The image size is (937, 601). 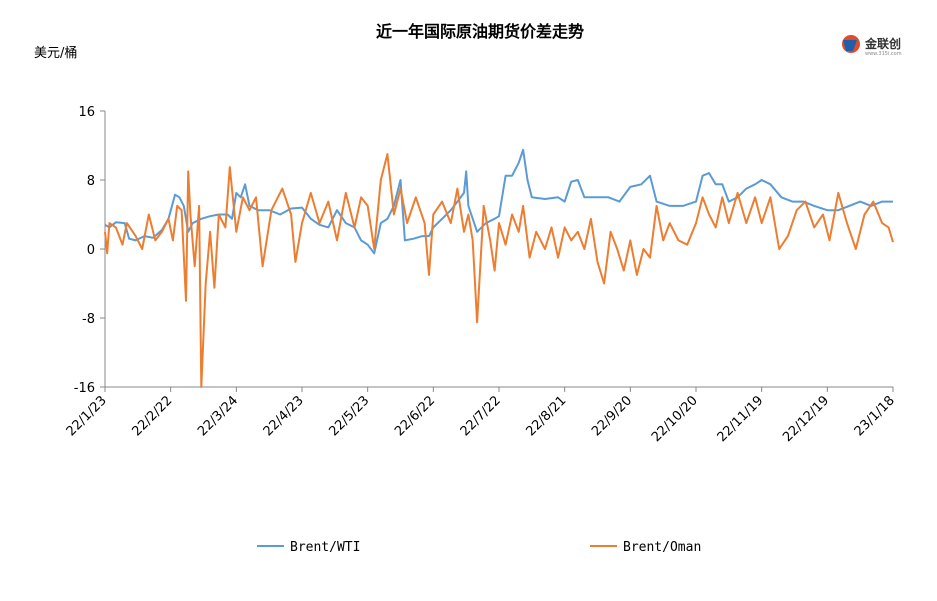 What do you see at coordinates (480, 31) in the screenshot?
I see `chart-title: 近一年国际原油期货价差走势` at bounding box center [480, 31].